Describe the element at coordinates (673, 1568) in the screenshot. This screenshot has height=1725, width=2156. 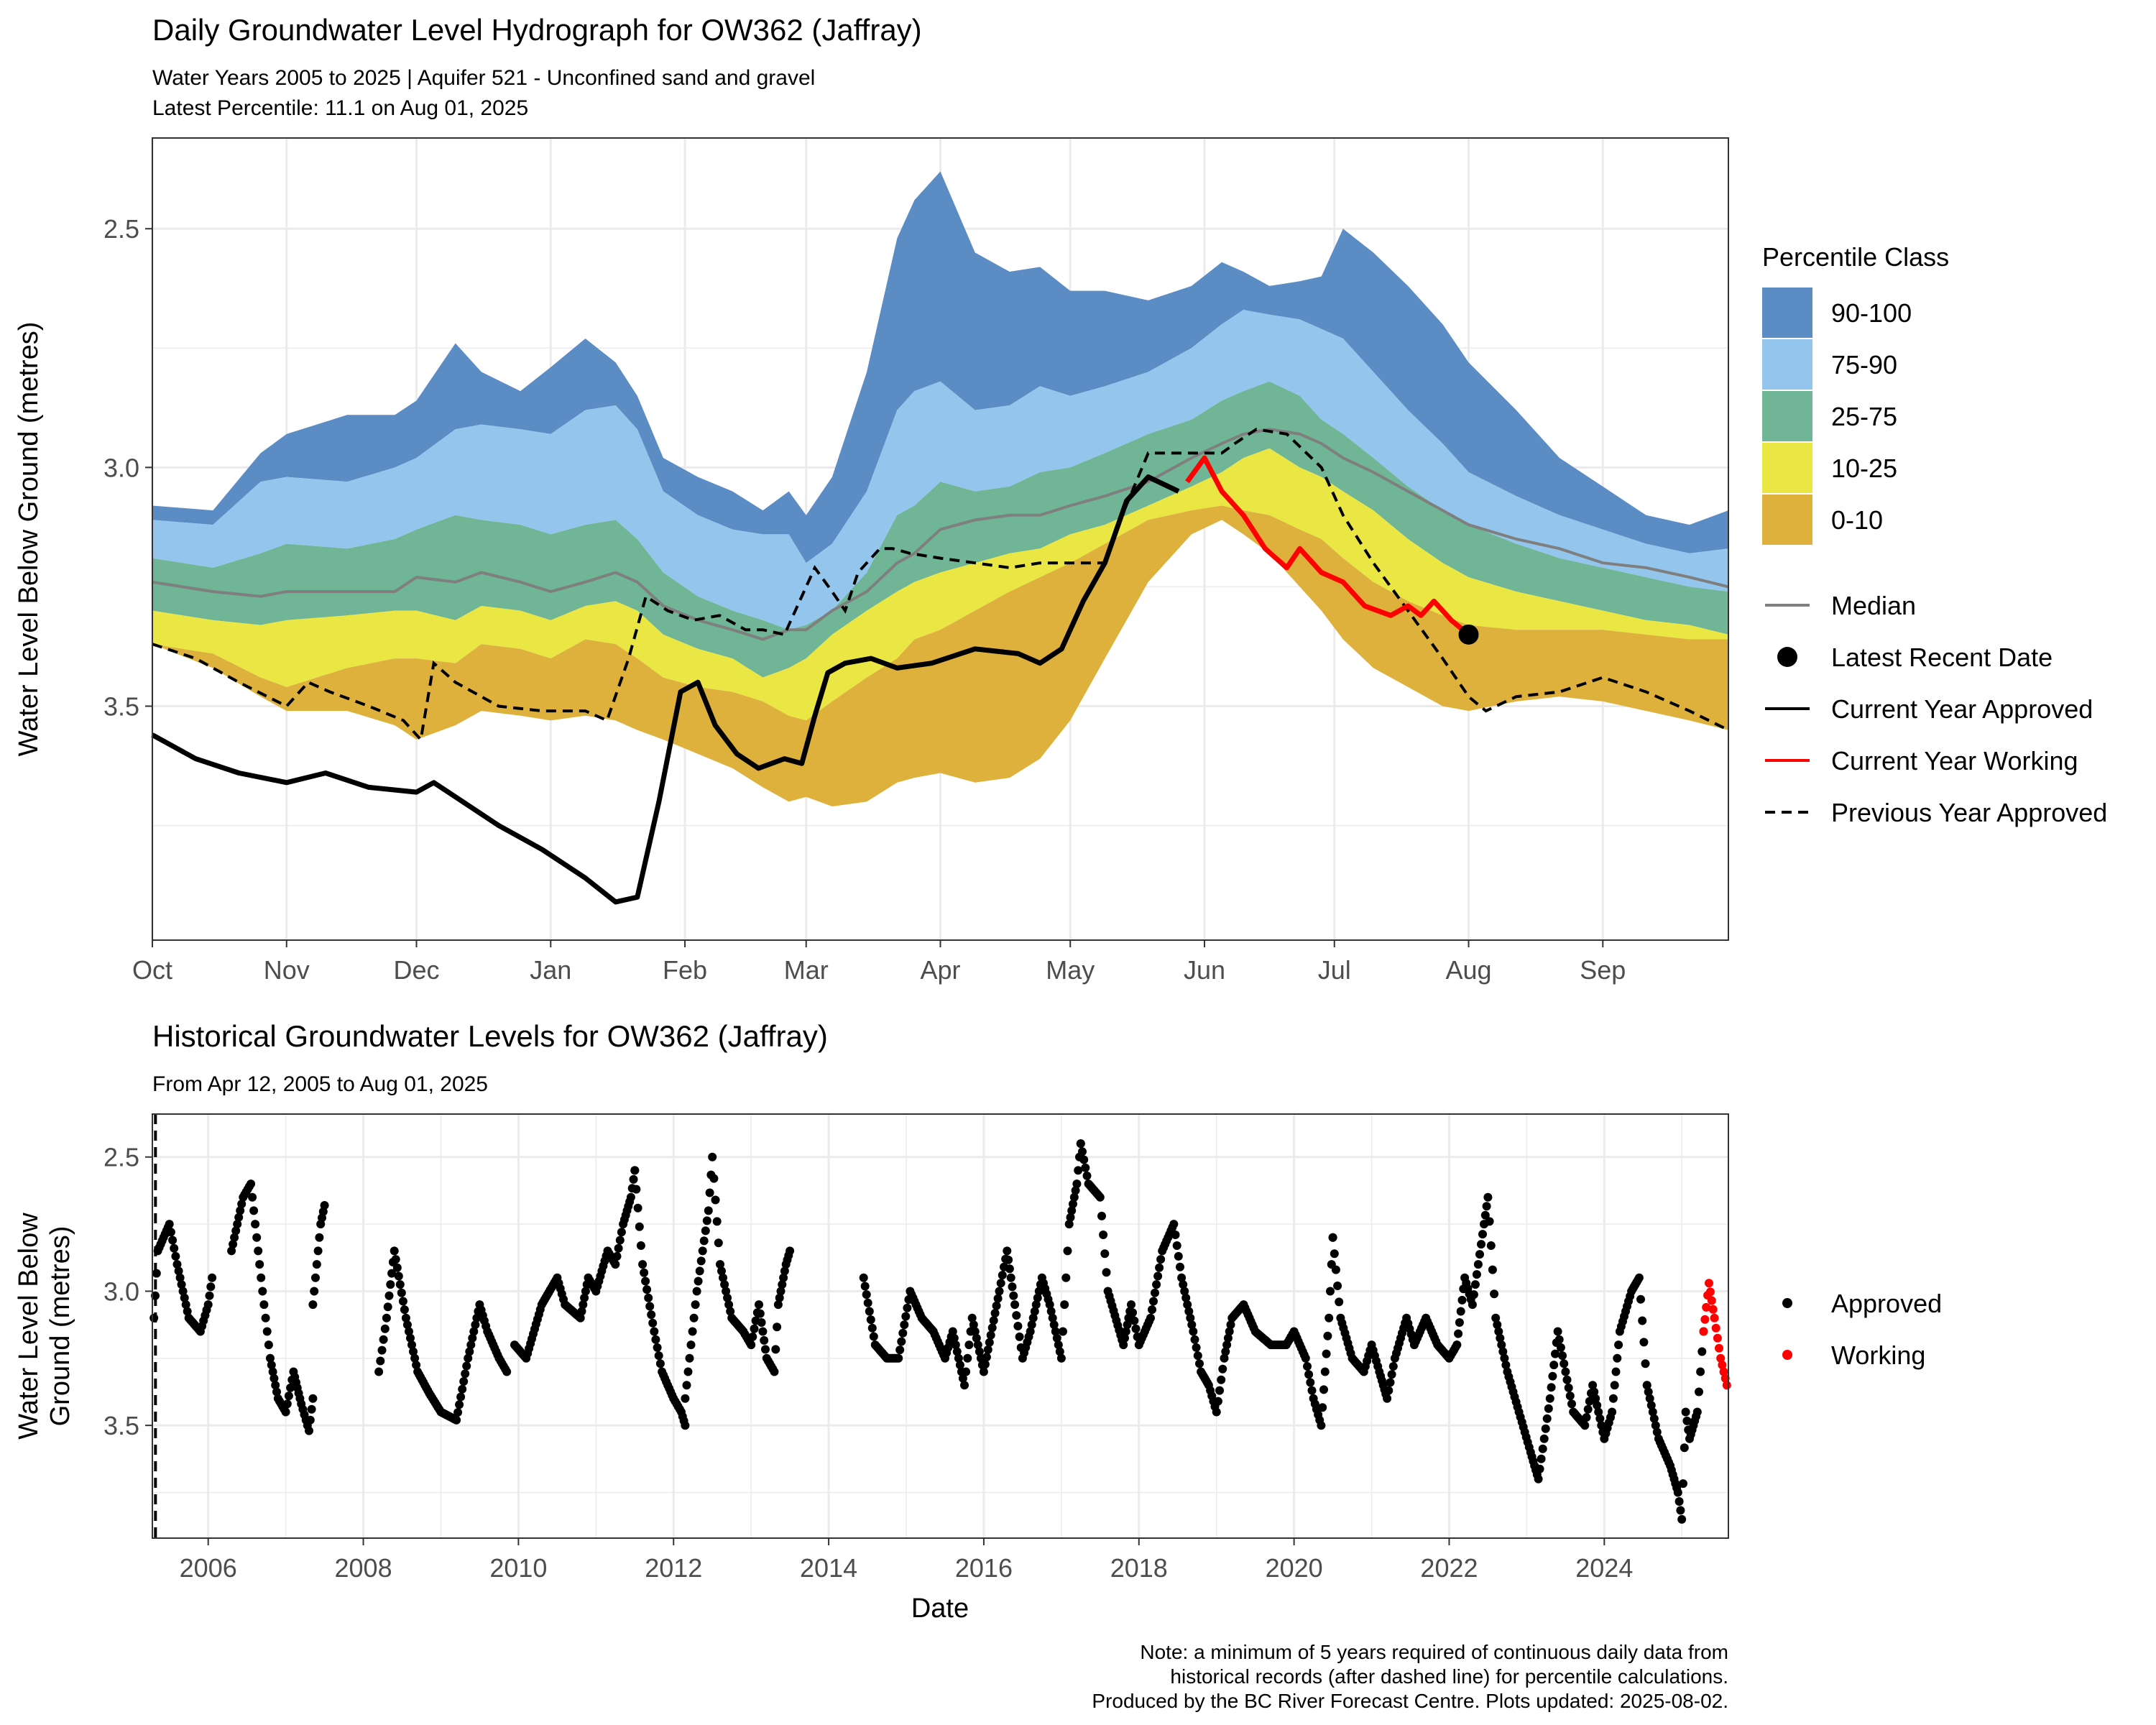
I see `x-tick-label: 2012` at that location.